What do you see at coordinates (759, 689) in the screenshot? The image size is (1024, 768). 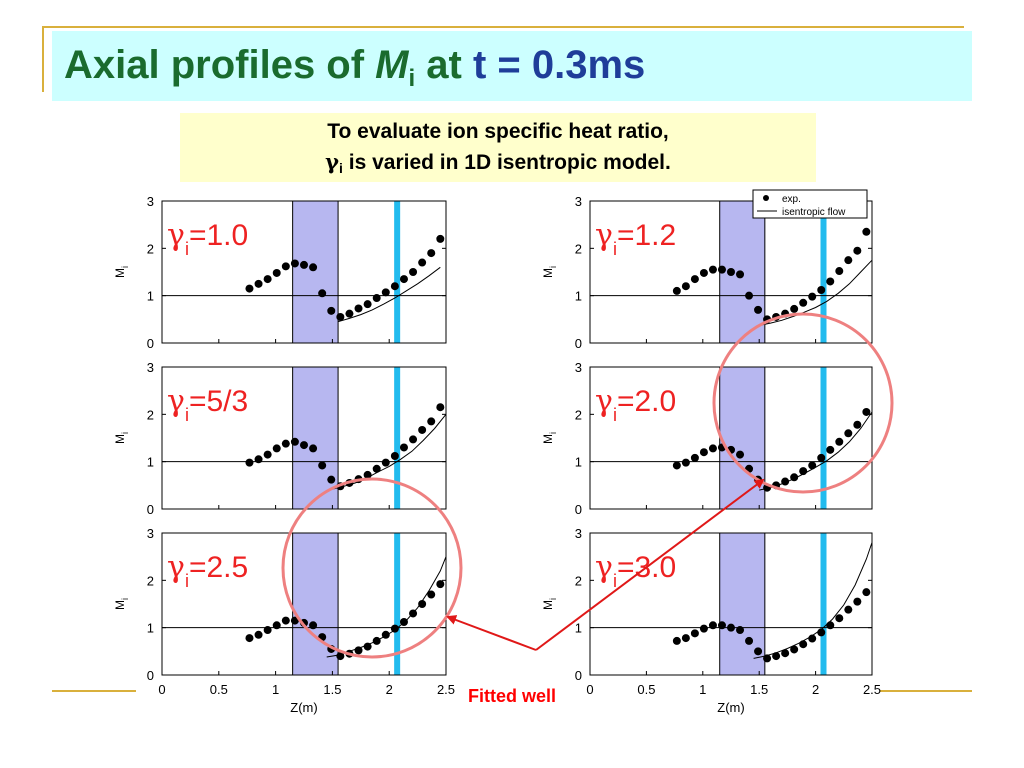 I see `x-tick-label: 1.5` at bounding box center [759, 689].